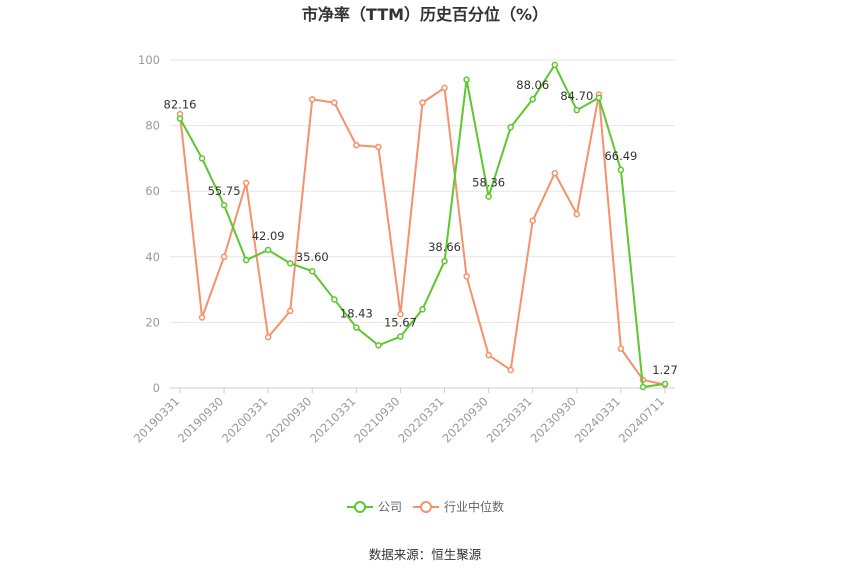 This screenshot has width=850, height=575. I want to click on legend-item-company: 公司, so click(374, 507).